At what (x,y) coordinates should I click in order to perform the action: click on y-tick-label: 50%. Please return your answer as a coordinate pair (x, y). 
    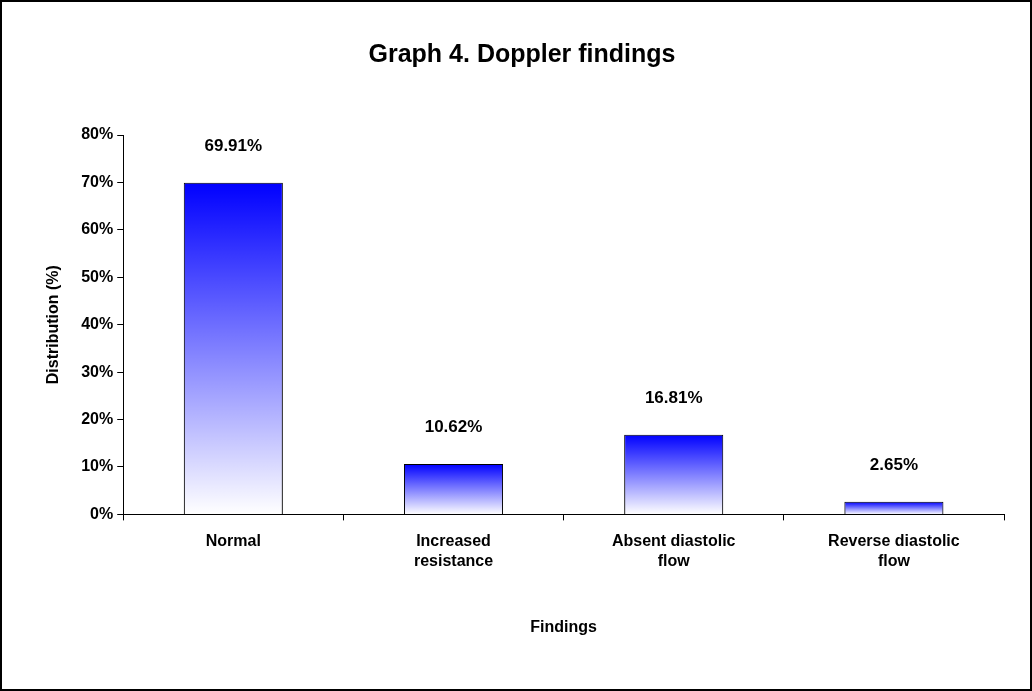
    Looking at the image, I should click on (97, 276).